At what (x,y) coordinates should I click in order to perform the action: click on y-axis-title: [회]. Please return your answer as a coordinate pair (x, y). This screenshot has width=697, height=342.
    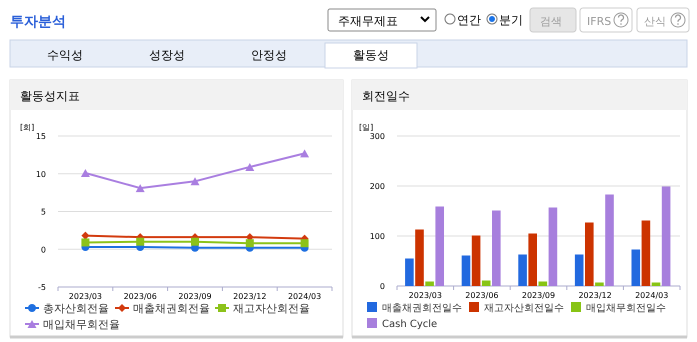
    Looking at the image, I should click on (27, 127).